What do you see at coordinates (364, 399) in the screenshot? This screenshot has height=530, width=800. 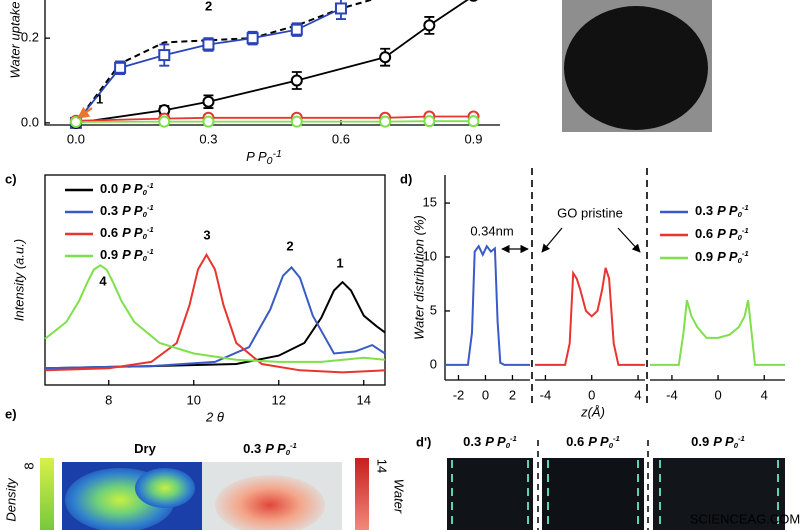 I see `x-tick-label: 14` at bounding box center [364, 399].